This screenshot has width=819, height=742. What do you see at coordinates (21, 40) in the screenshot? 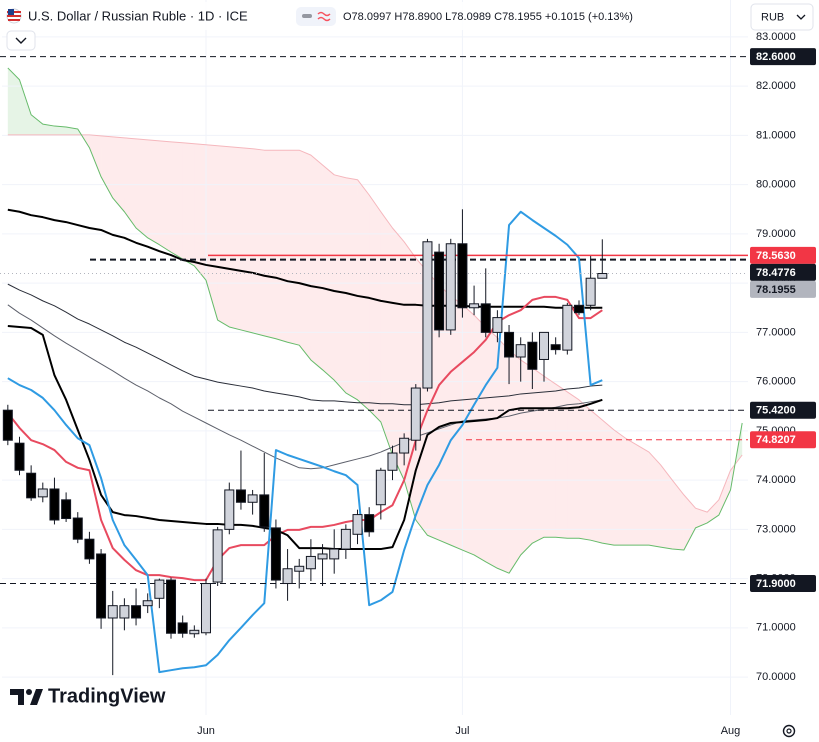
I see `collapse-button` at bounding box center [21, 40].